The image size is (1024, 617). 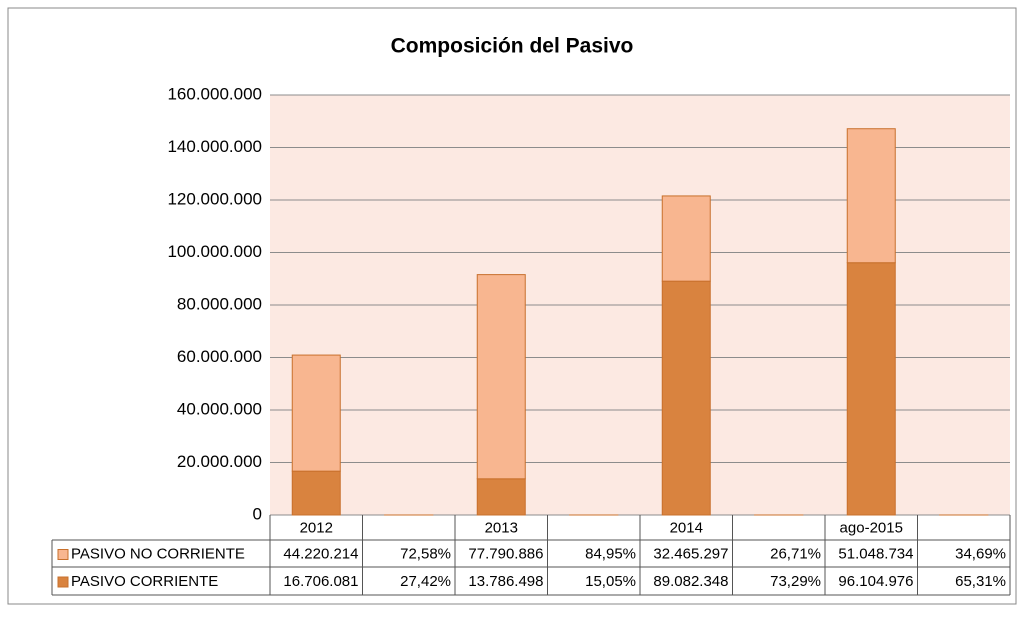 What do you see at coordinates (219, 408) in the screenshot?
I see `y-tick-label: 40.000.000` at bounding box center [219, 408].